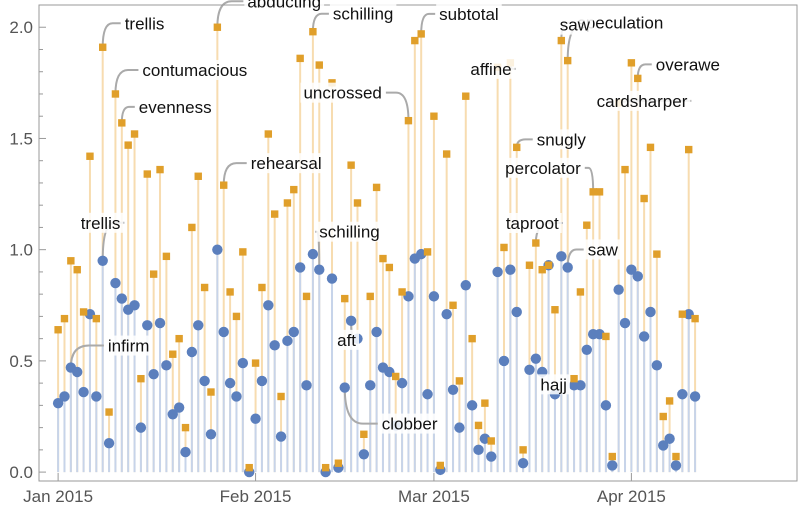 The image size is (802, 509). What do you see at coordinates (21, 250) in the screenshot?
I see `y-tick-label: 1.0` at bounding box center [21, 250].